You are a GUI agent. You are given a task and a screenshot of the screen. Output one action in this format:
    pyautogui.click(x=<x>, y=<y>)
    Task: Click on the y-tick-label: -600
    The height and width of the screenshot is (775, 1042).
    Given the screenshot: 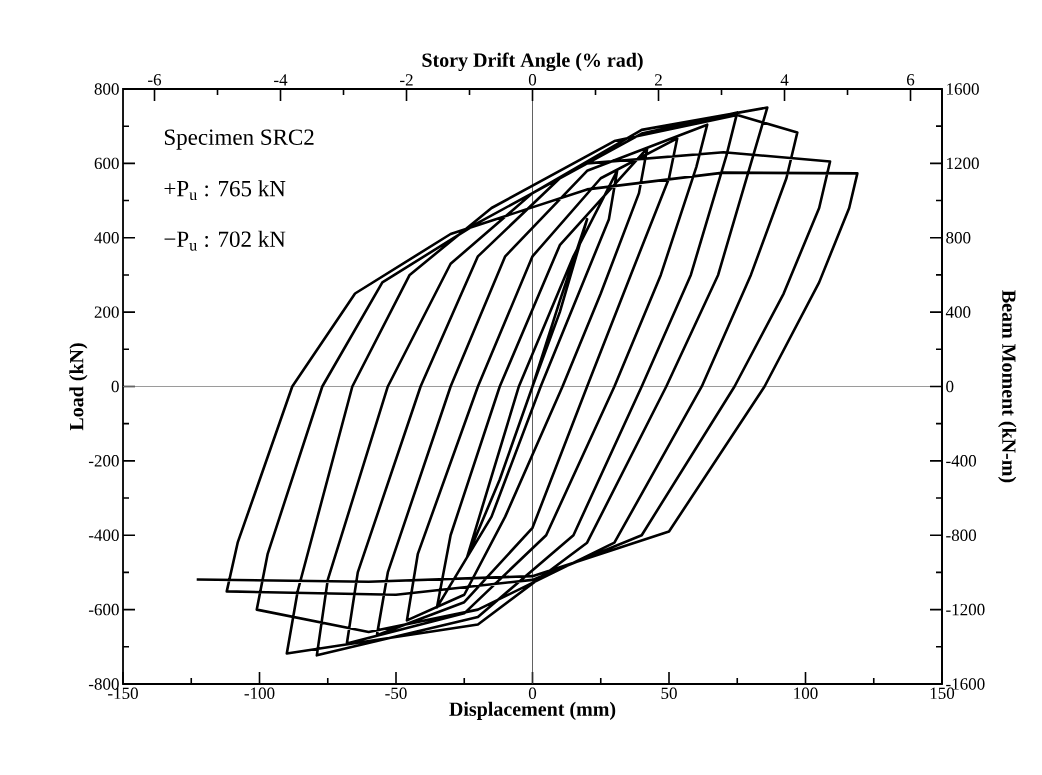 What is the action you would take?
    pyautogui.click(x=103, y=609)
    